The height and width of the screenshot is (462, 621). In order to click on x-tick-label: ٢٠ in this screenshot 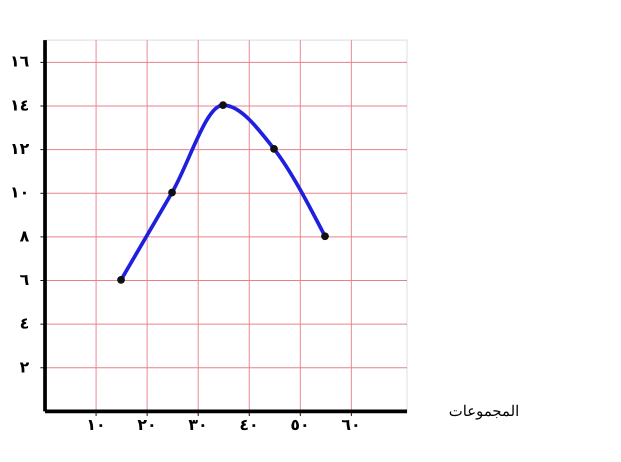, I will do `click(147, 424)`.